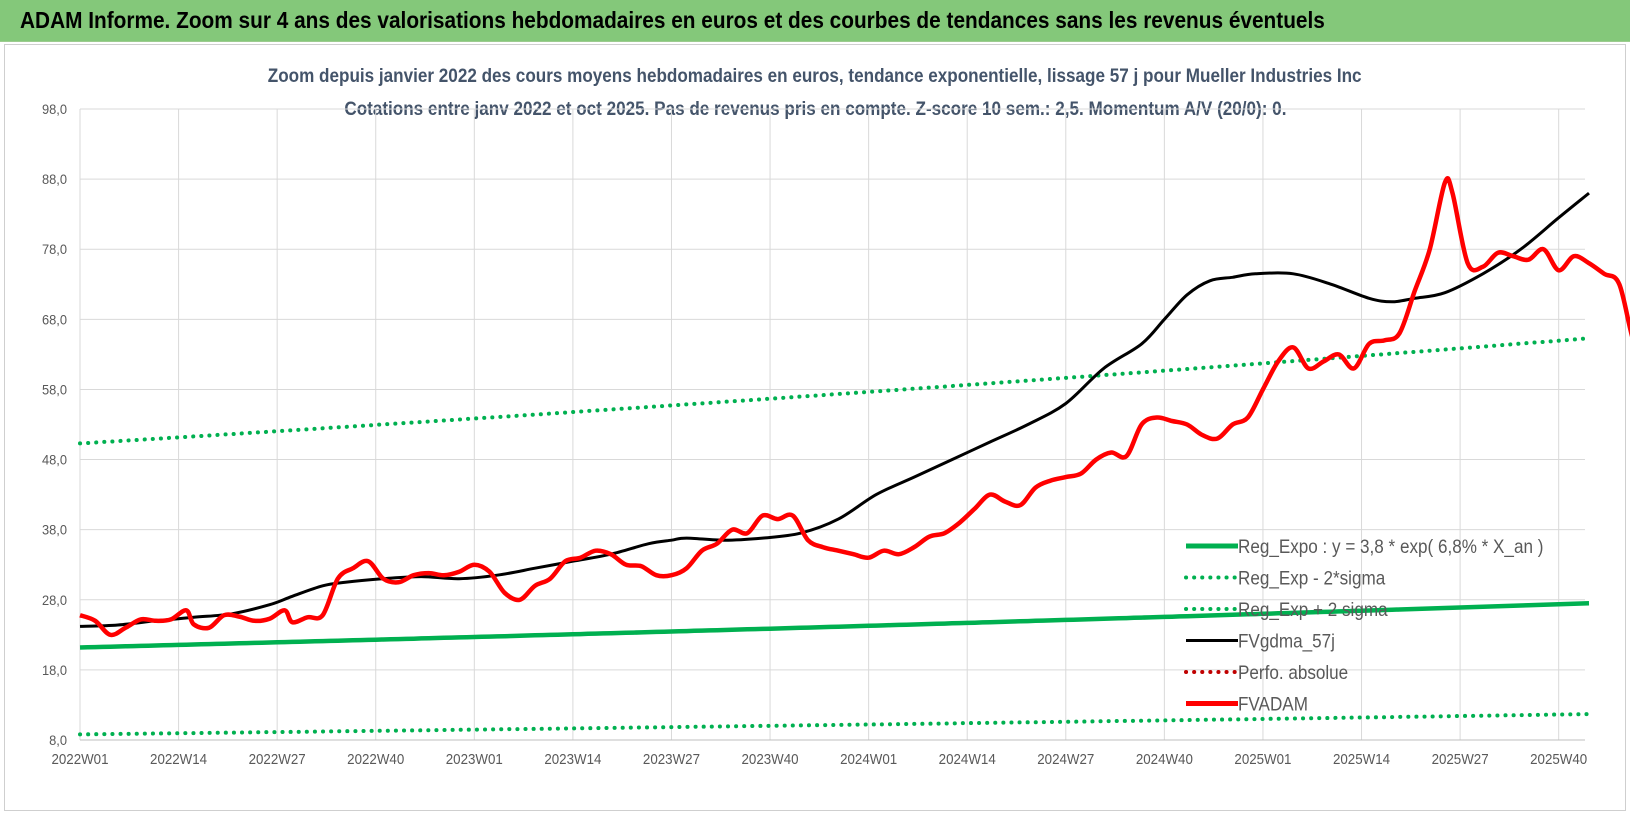 This screenshot has height=815, width=1630. Describe the element at coordinates (54, 670) in the screenshot. I see `y-tick-label: 18,0` at that location.